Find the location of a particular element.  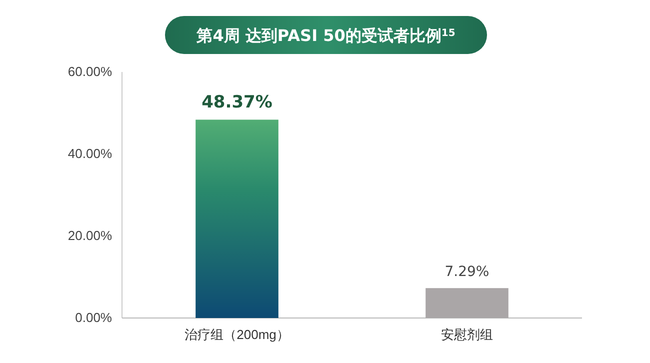

y-tick-label: 40.00% is located at coordinates (90, 154).